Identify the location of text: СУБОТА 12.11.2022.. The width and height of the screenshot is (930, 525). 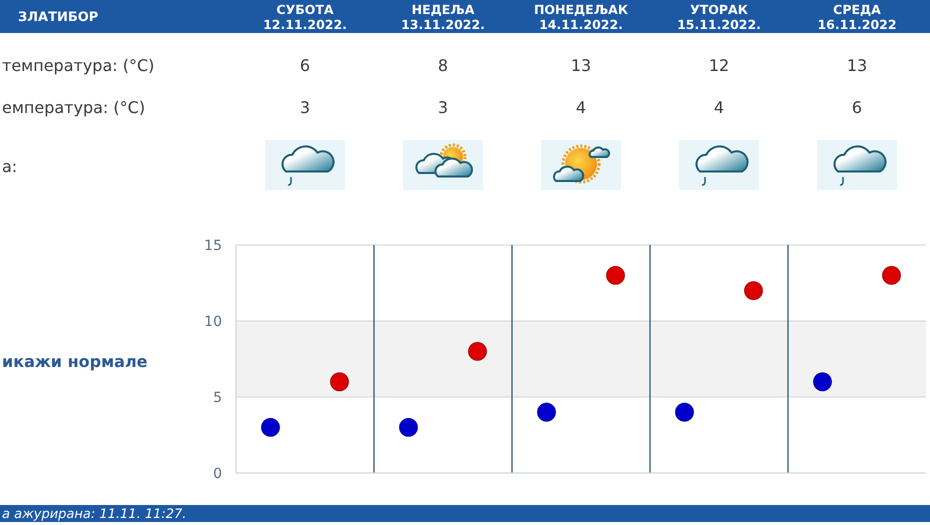
(305, 17).